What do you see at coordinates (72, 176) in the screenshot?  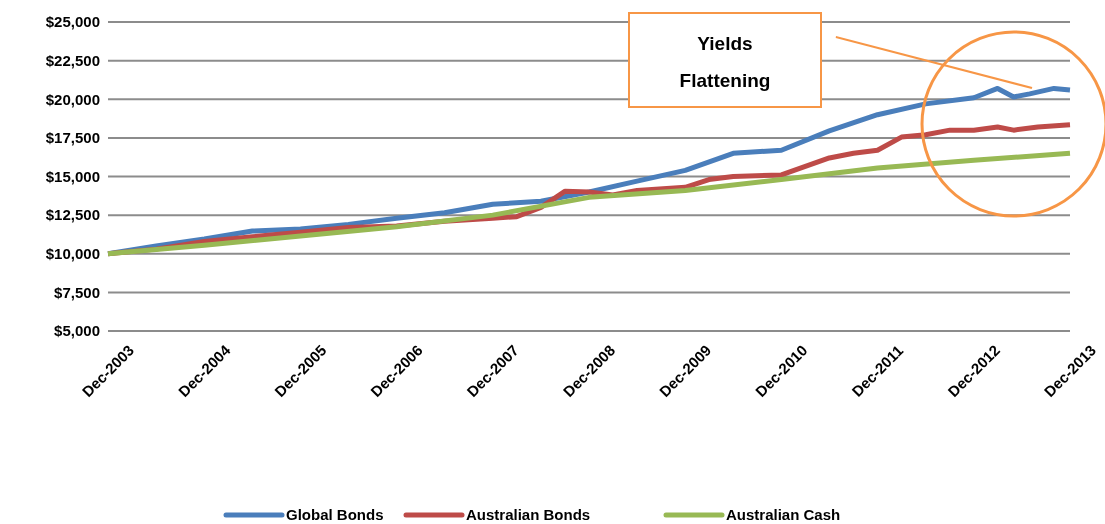 I see `y-tick-label: $15,000` at bounding box center [72, 176].